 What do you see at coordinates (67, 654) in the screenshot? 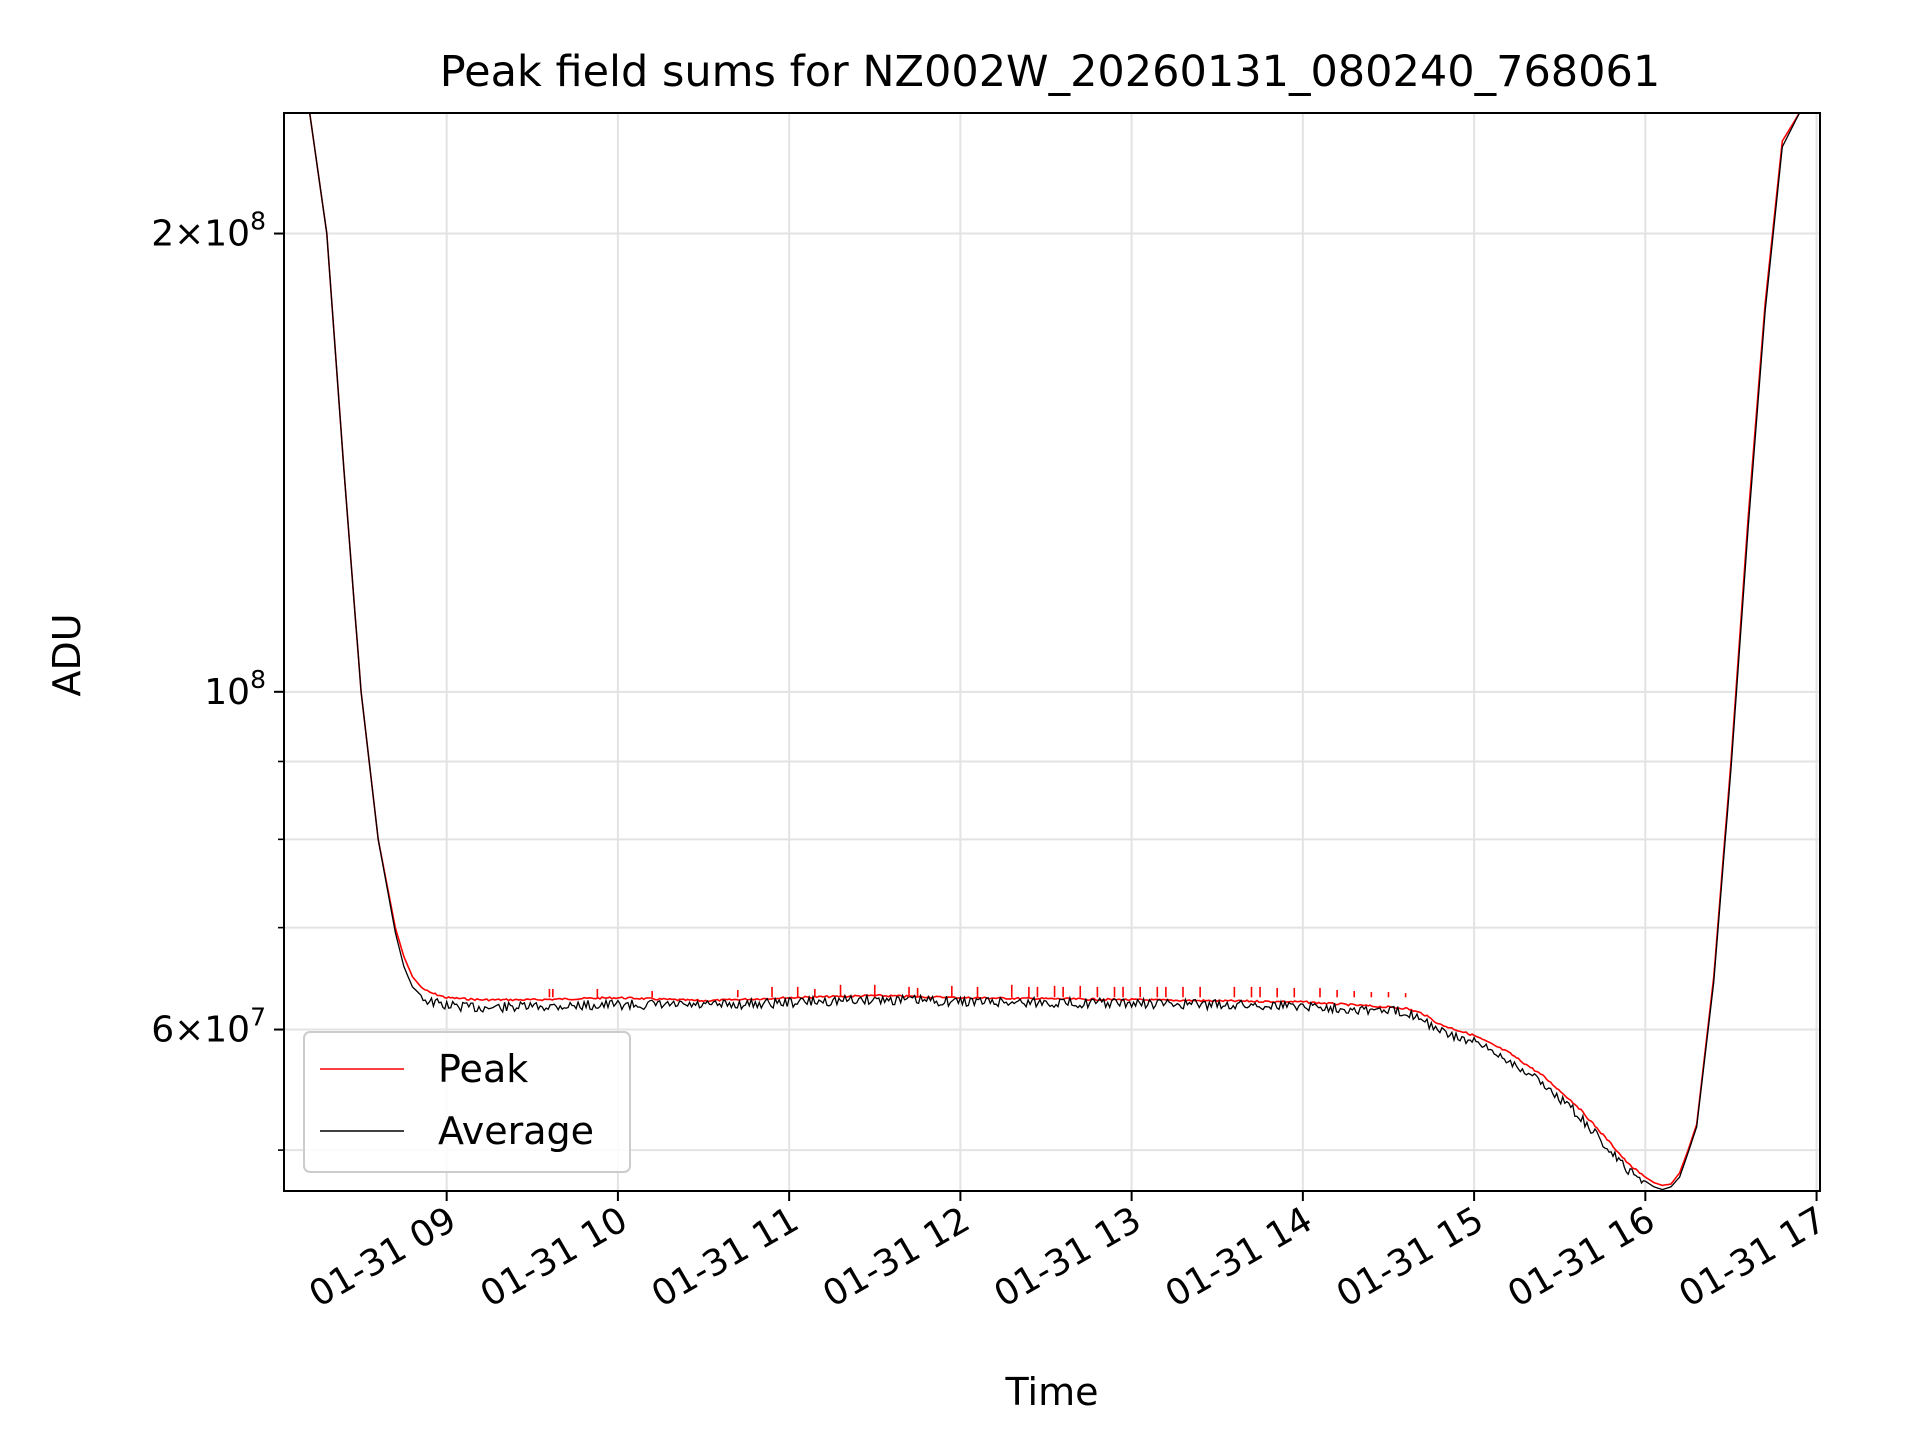
I see `y-axis-label: ADU` at bounding box center [67, 654].